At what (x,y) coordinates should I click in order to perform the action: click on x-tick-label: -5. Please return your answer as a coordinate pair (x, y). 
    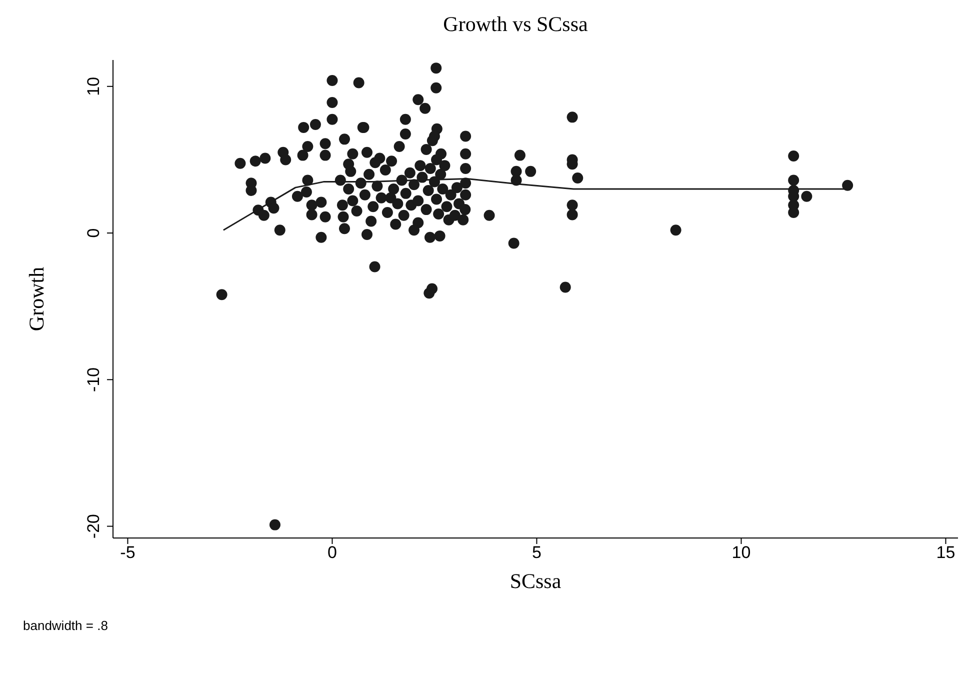
    Looking at the image, I should click on (128, 552).